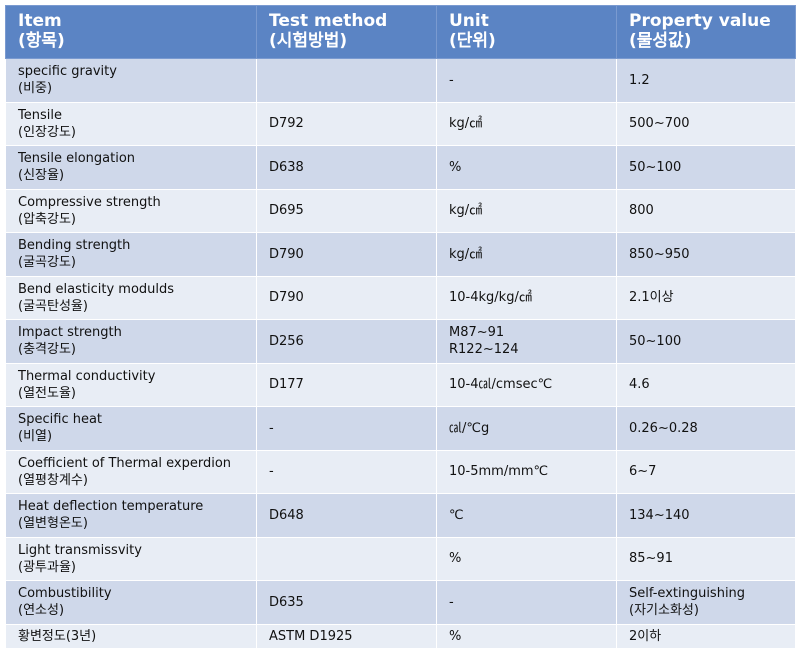 The height and width of the screenshot is (658, 800). What do you see at coordinates (47, 567) in the screenshot?
I see `item-name-ko: (광투과율)` at bounding box center [47, 567].